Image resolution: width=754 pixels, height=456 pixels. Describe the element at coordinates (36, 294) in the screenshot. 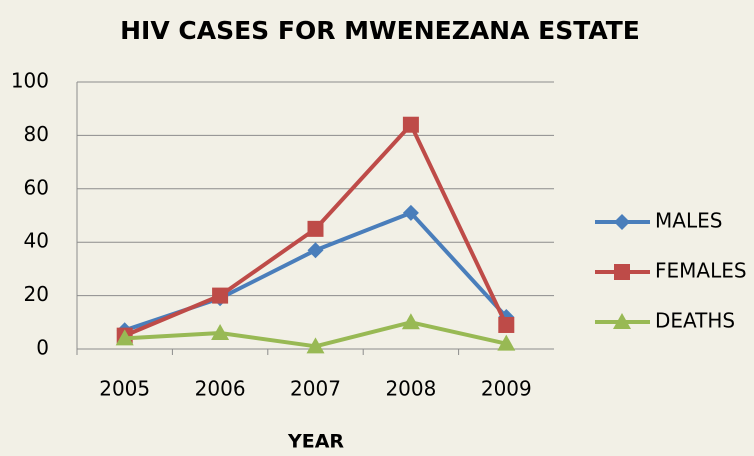

I see `y-tick-label: 20` at that location.